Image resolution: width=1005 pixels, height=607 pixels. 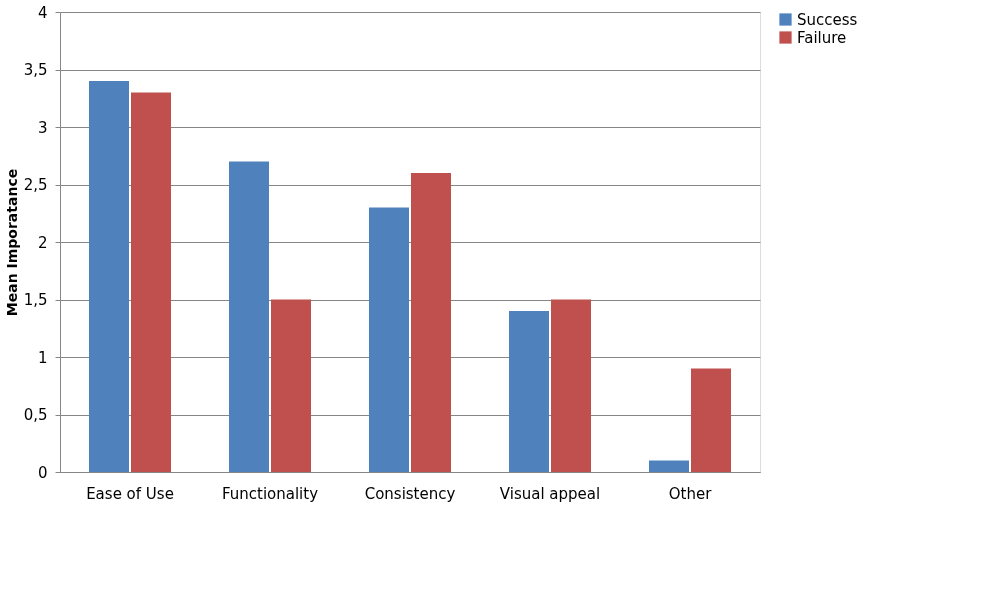 What do you see at coordinates (270, 493) in the screenshot?
I see `x-tick-label: Functionality` at bounding box center [270, 493].